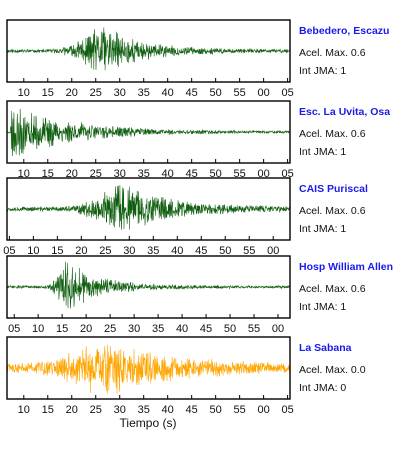  I want to click on max-acceleration-label: Acel. Max. 0.0, so click(332, 370).